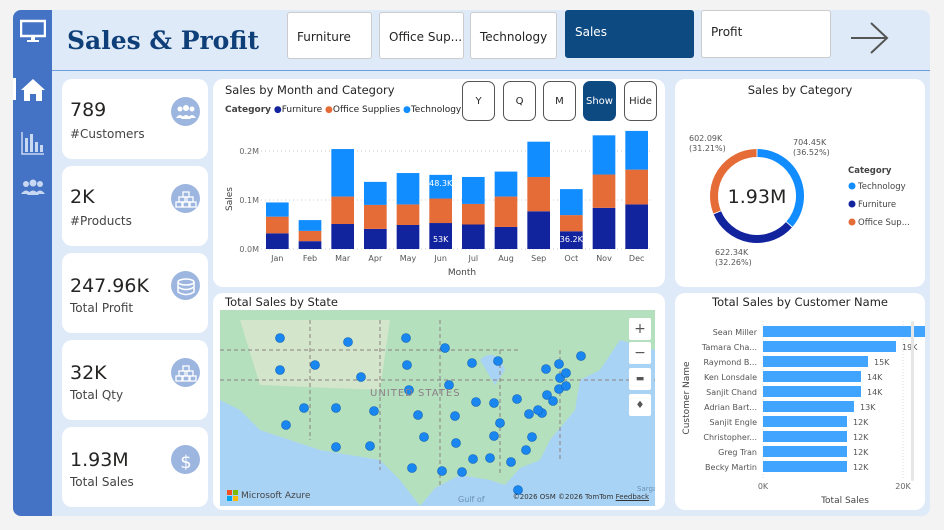  I want to click on legend-item-office-supplies: ●Office Supplies, so click(363, 110).